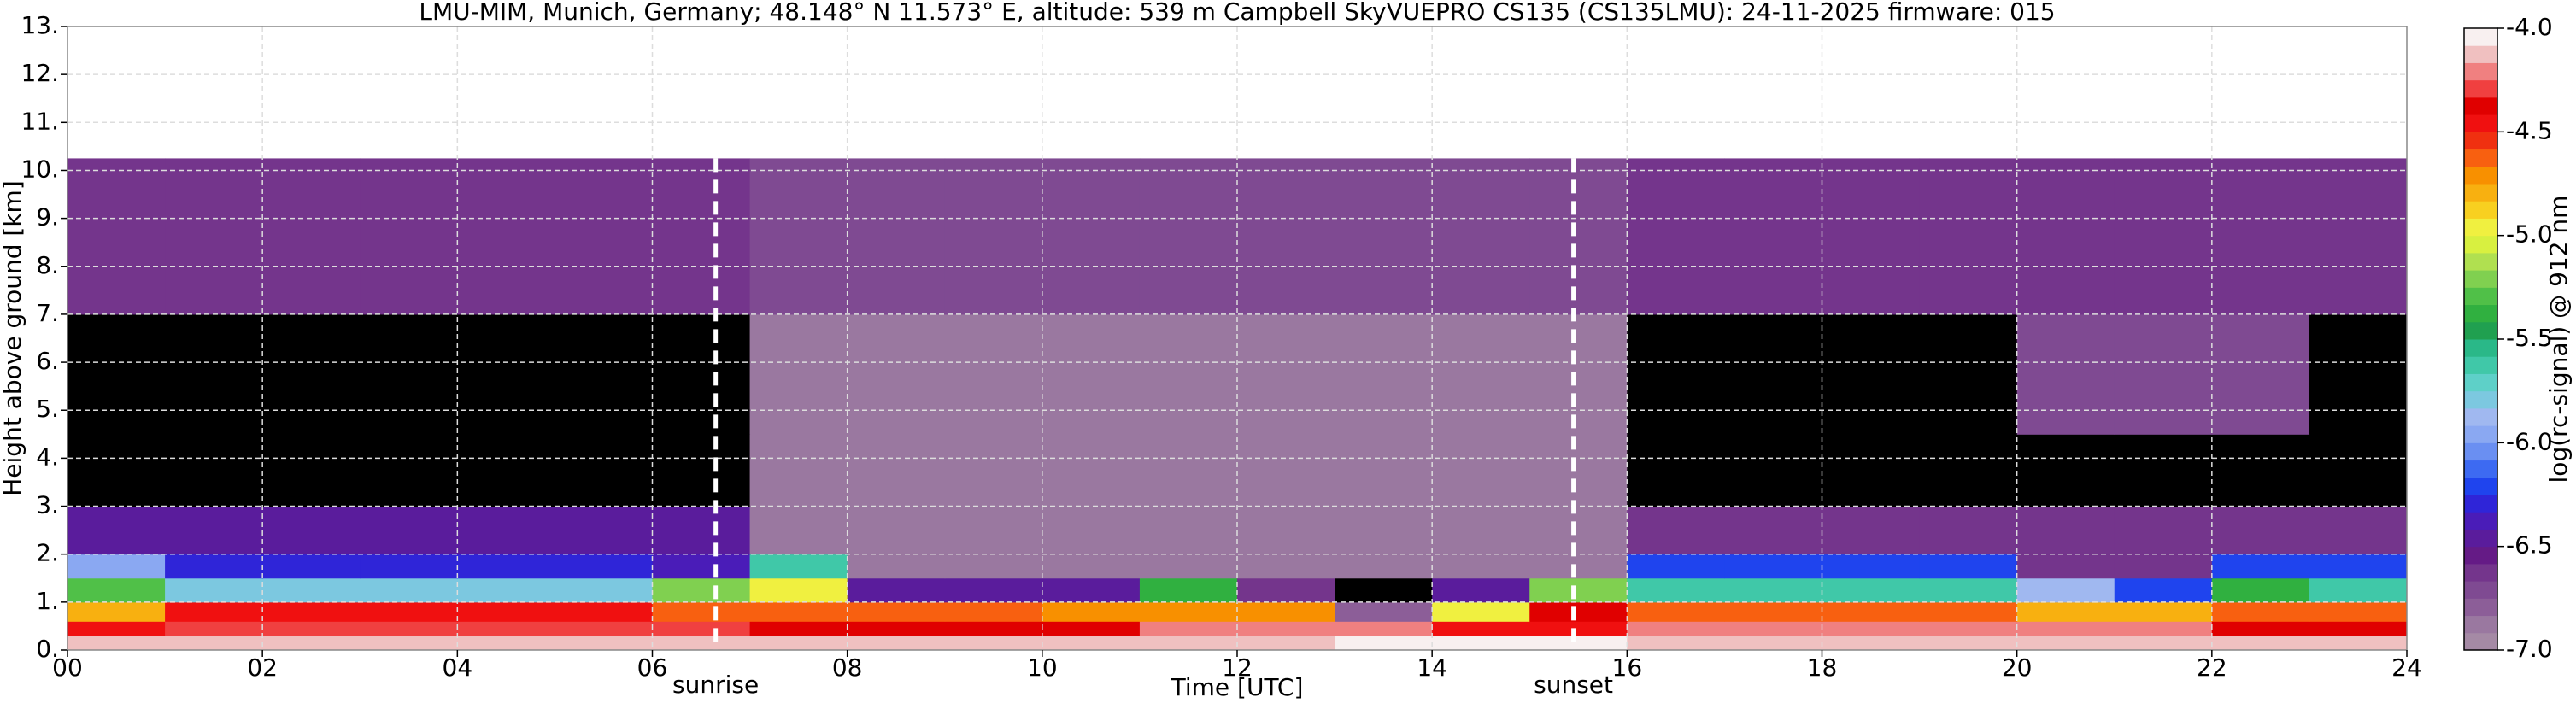 The width and height of the screenshot is (2576, 709). Describe the element at coordinates (47, 505) in the screenshot. I see `y-tick-label: 3.` at that location.